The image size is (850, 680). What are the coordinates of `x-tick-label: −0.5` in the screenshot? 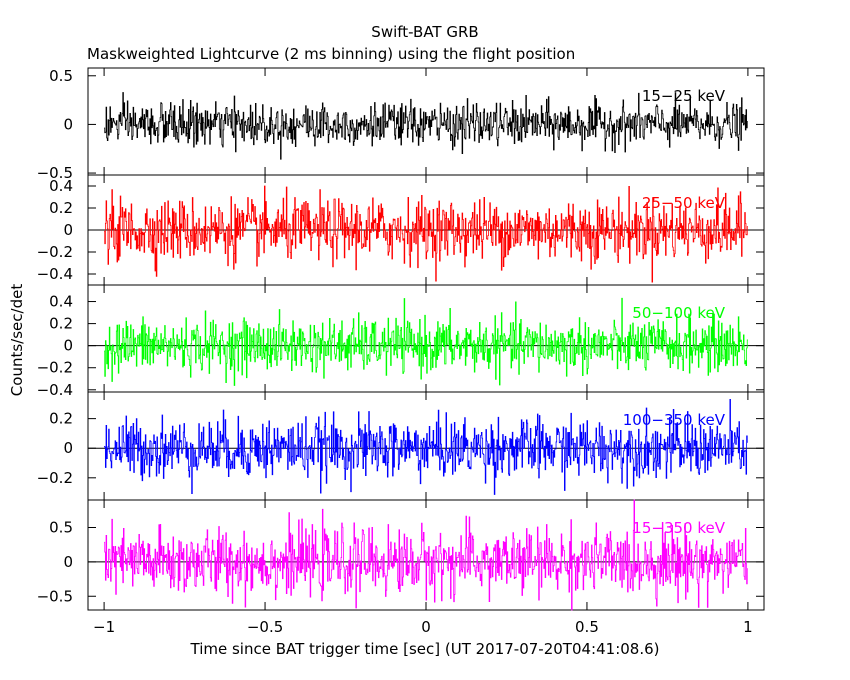 It's located at (265, 627).